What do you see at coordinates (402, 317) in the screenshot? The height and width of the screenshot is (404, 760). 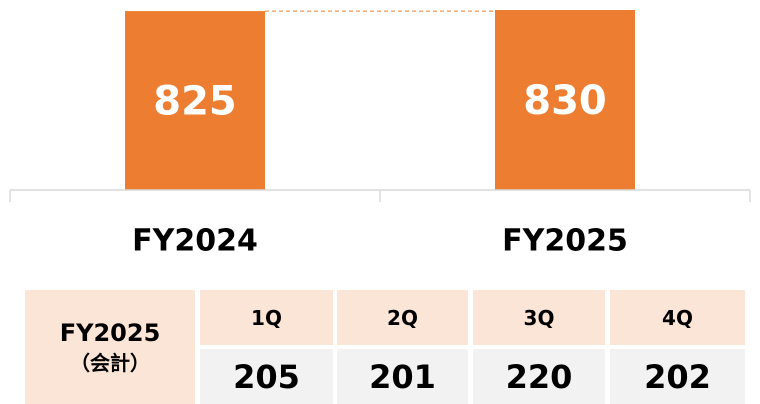 I see `column-header: 2Q` at bounding box center [402, 317].